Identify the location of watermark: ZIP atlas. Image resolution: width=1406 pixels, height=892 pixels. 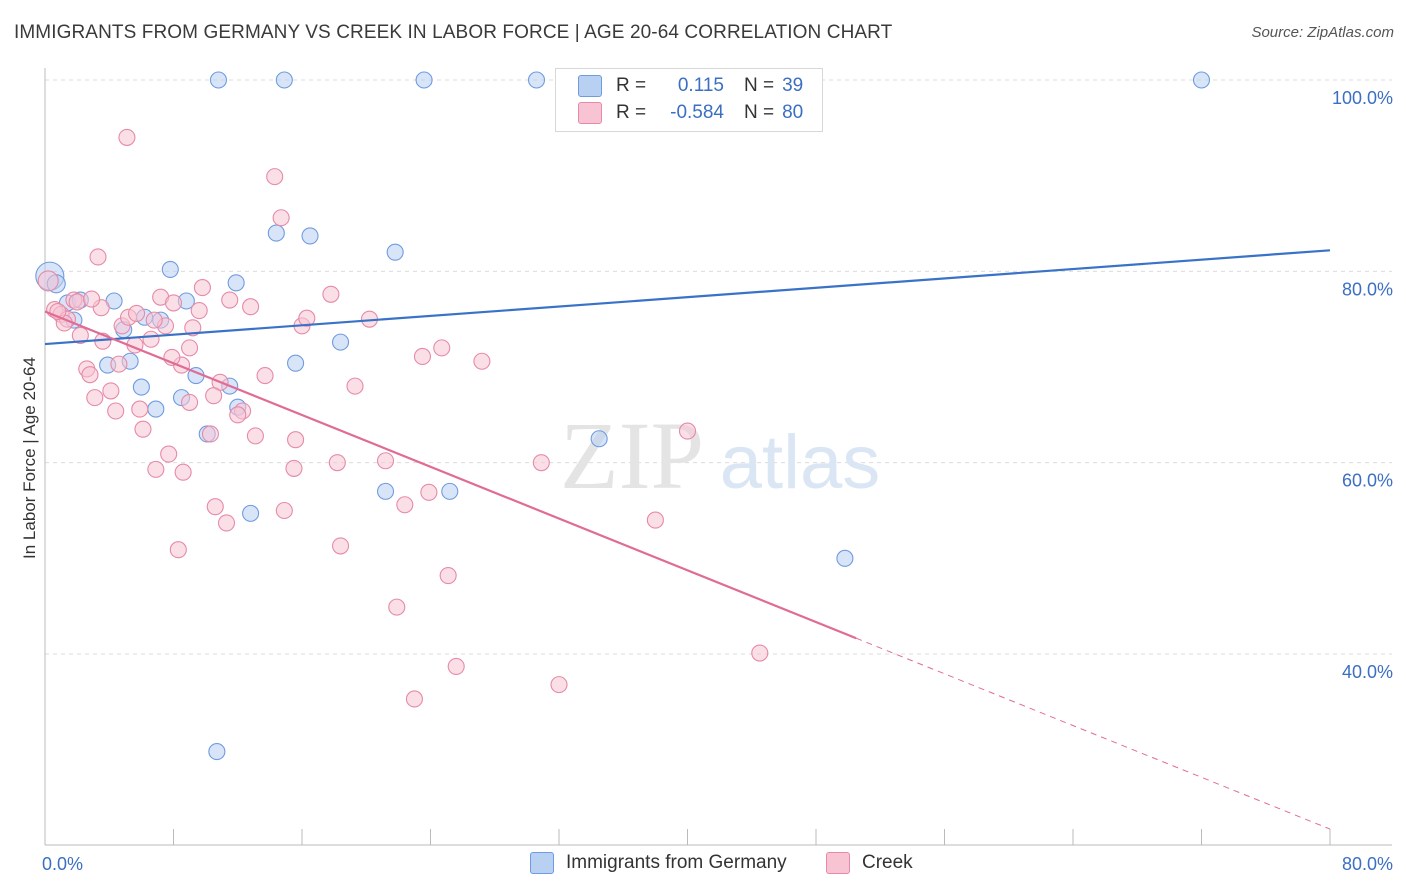
(720, 455).